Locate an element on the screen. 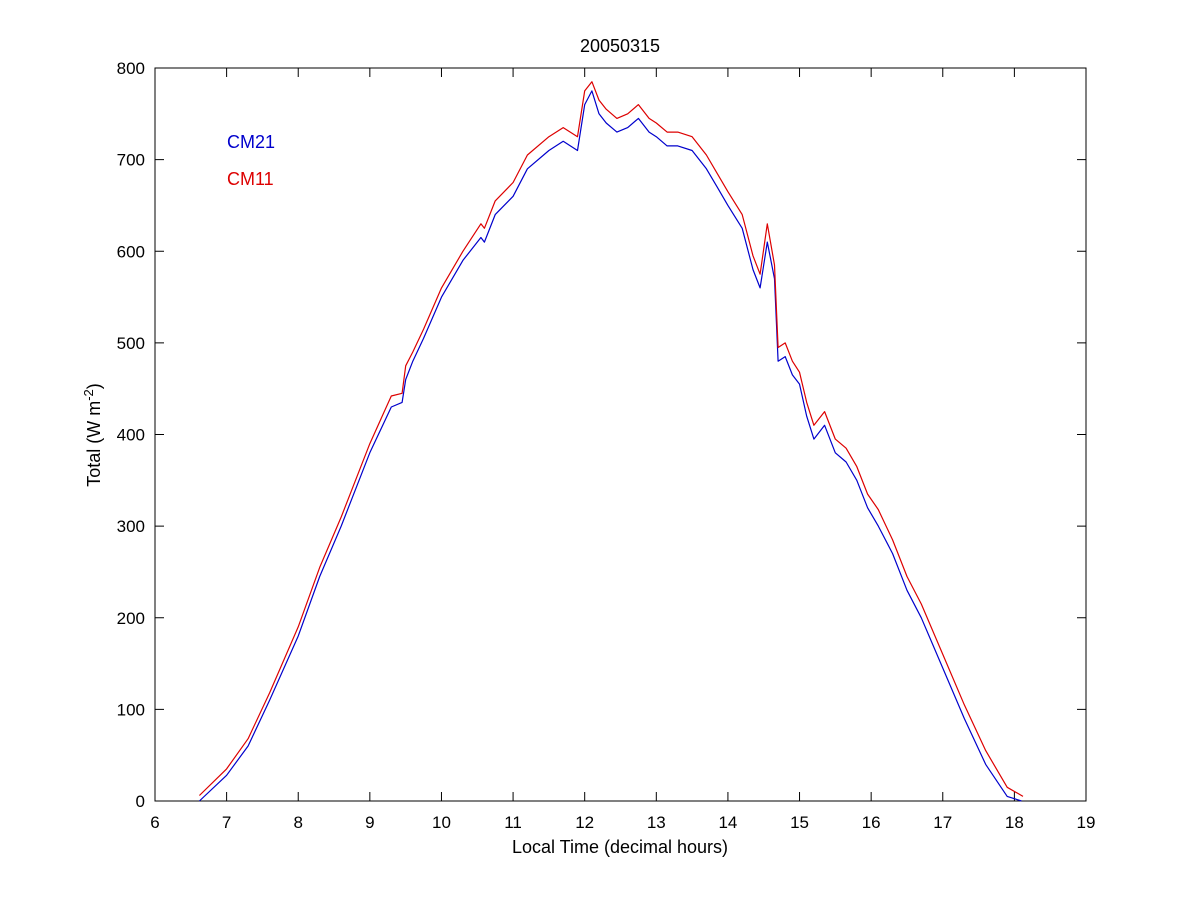 The height and width of the screenshot is (900, 1200). y-tick-label: 300 is located at coordinates (131, 526).